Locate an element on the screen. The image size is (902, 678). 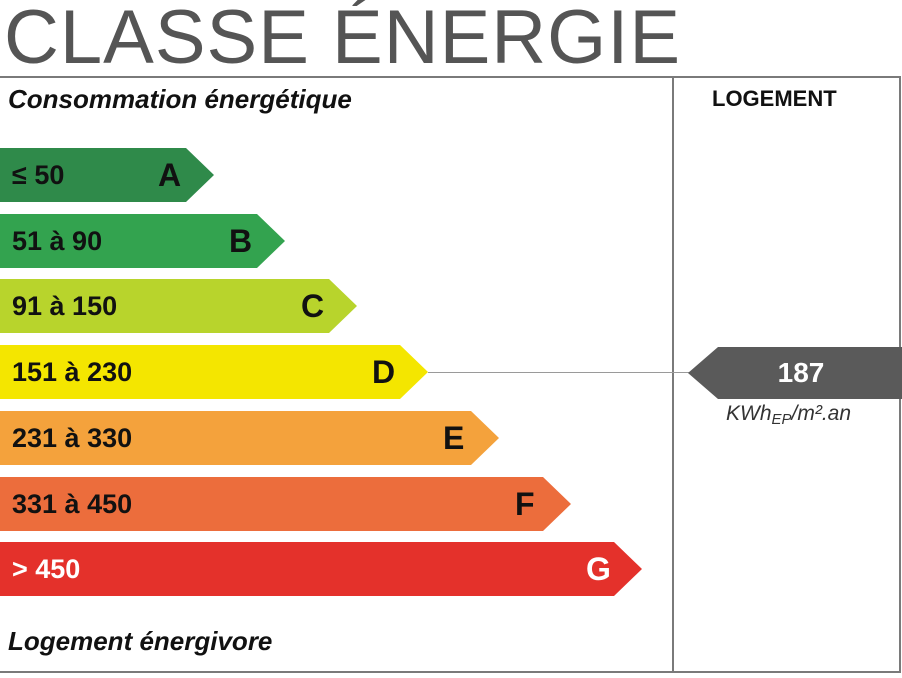
band-range-d: 151 à 230 is located at coordinates (72, 372).